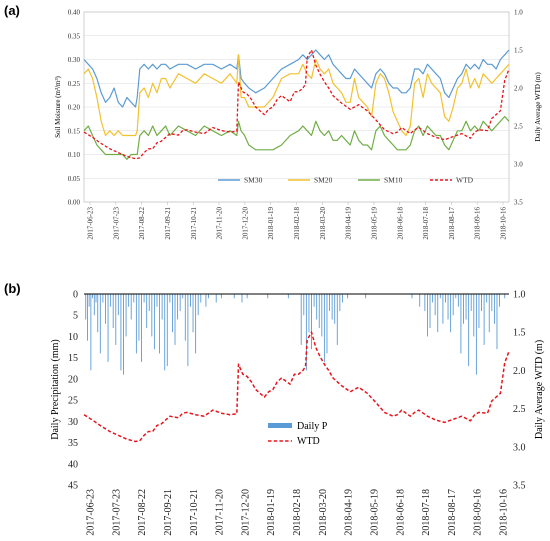 This screenshot has width=550, height=541. Describe the element at coordinates (465, 180) in the screenshot. I see `panel-a-legend-label: WTD` at that location.